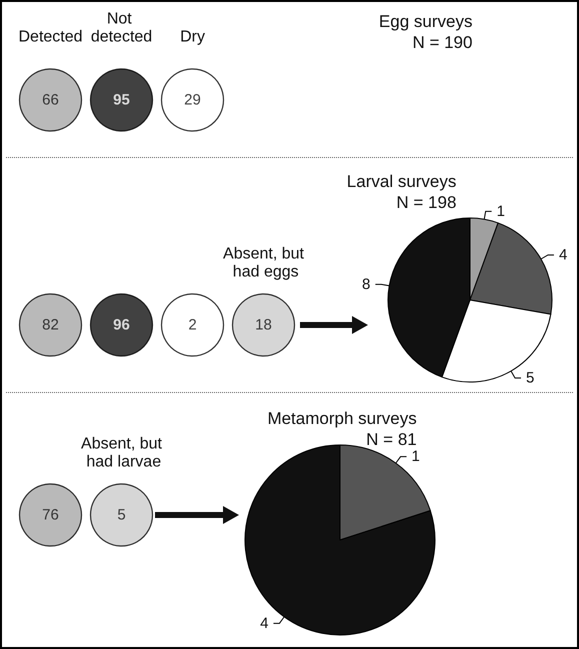 The image size is (579, 649). What do you see at coordinates (264, 263) in the screenshot?
I see `category-label: Absent, but had eggs` at bounding box center [264, 263].